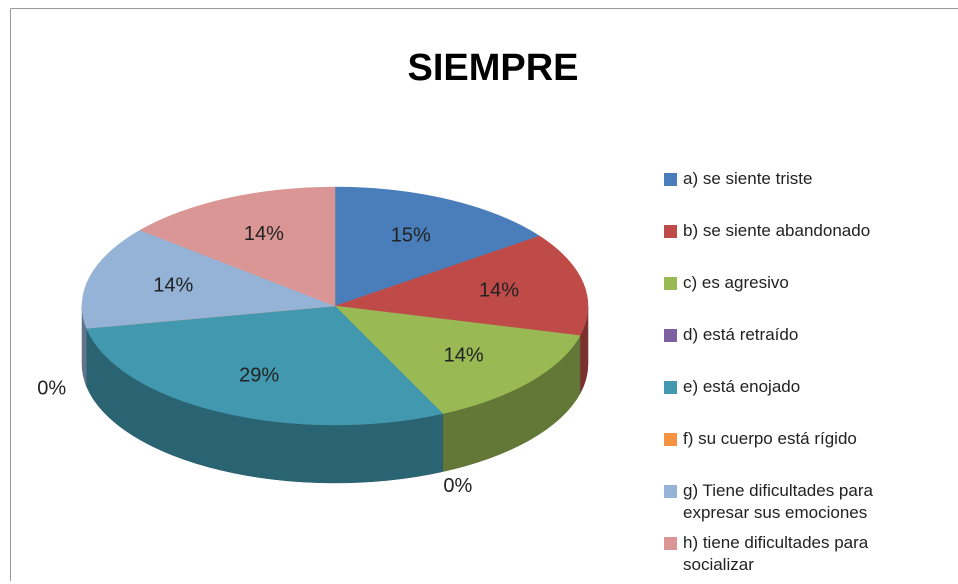  I want to click on legend-item: c) es agresivo, so click(795, 298).